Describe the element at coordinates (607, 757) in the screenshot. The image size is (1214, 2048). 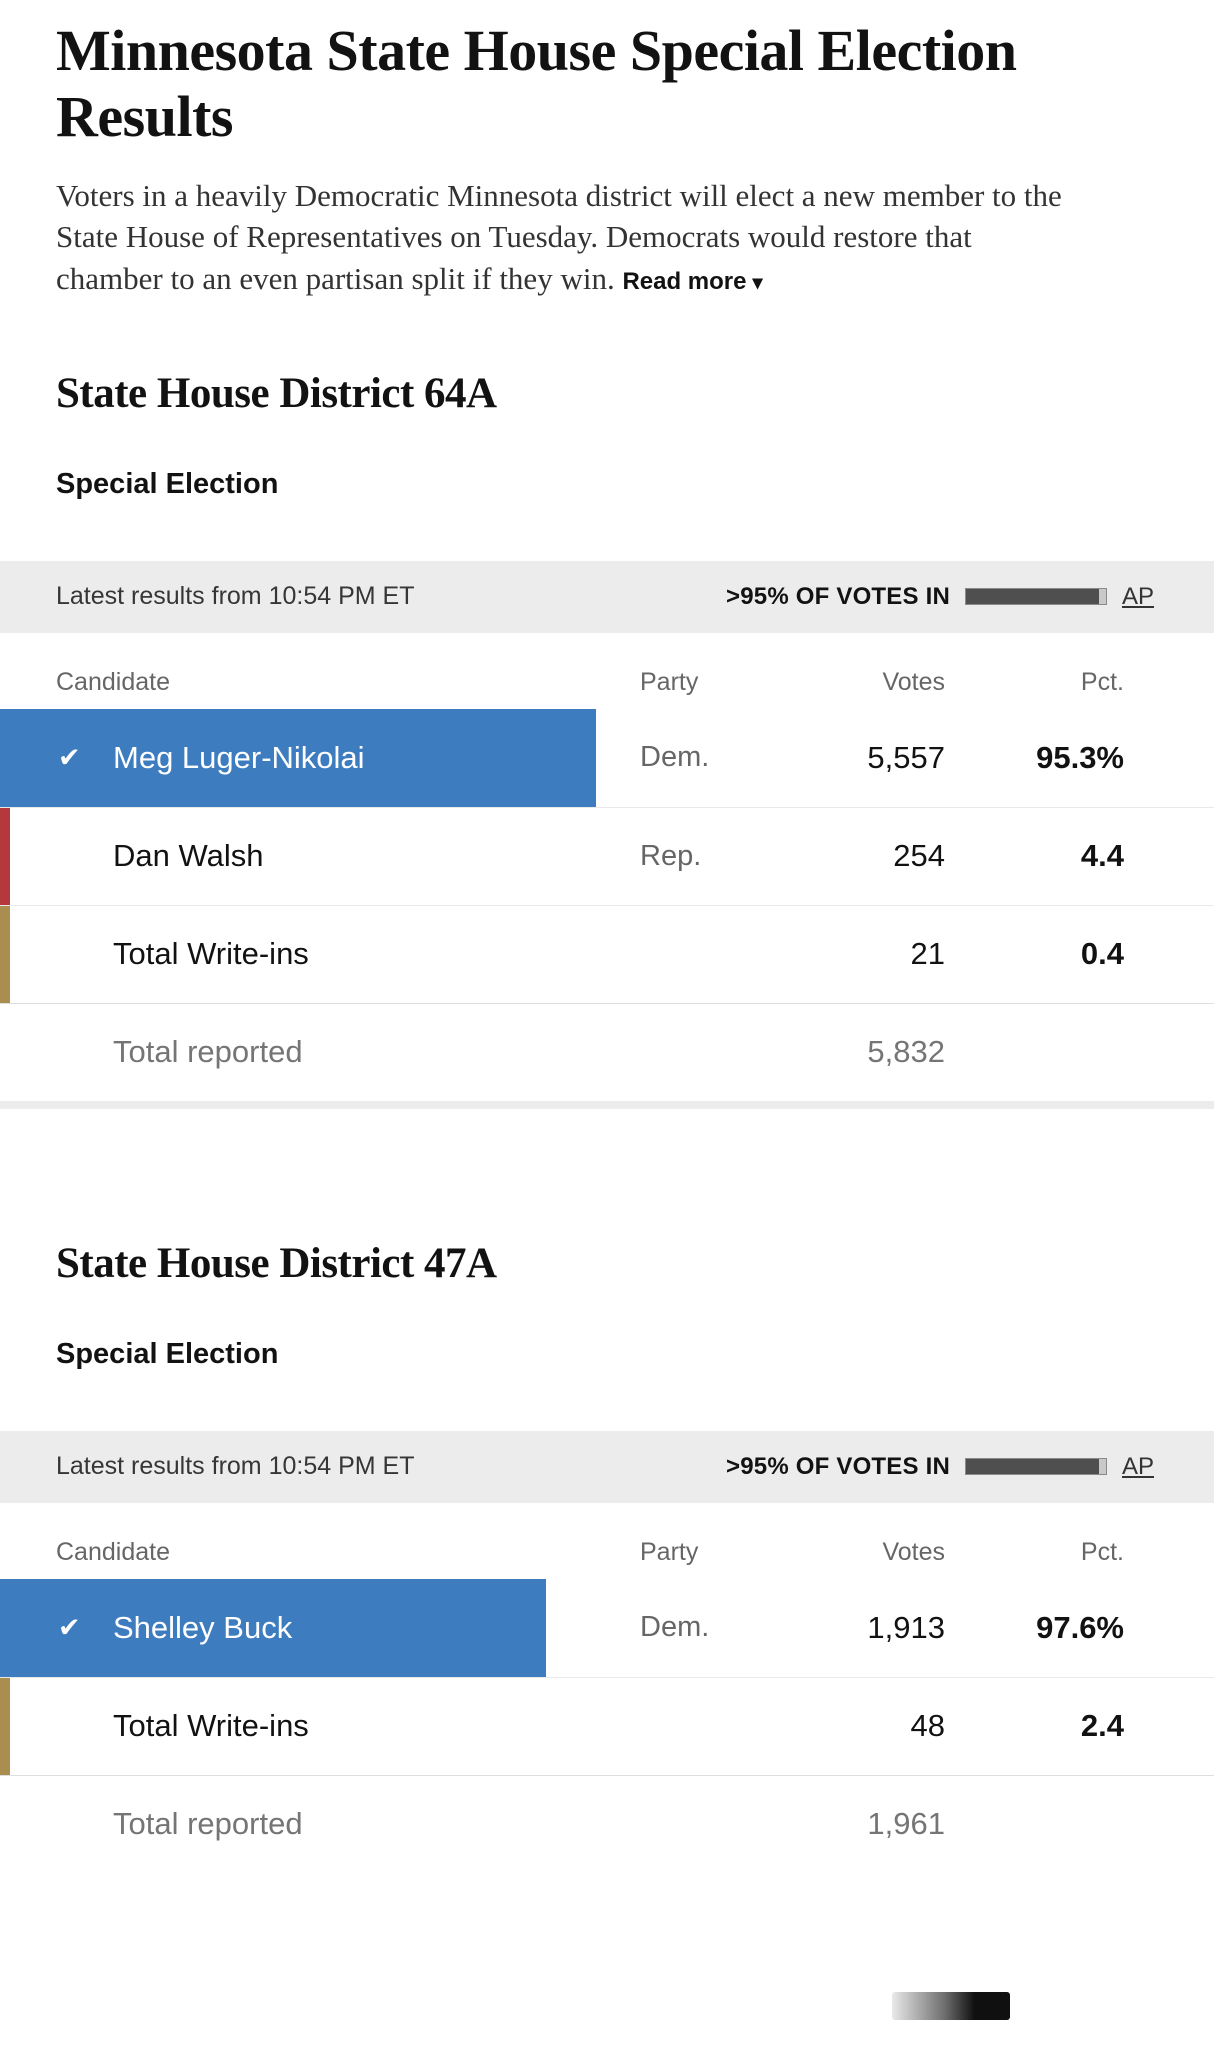
I see `table-row-winner: ✔ Meg Luger-Nikolai Dem. 5,557 95.3%` at that location.